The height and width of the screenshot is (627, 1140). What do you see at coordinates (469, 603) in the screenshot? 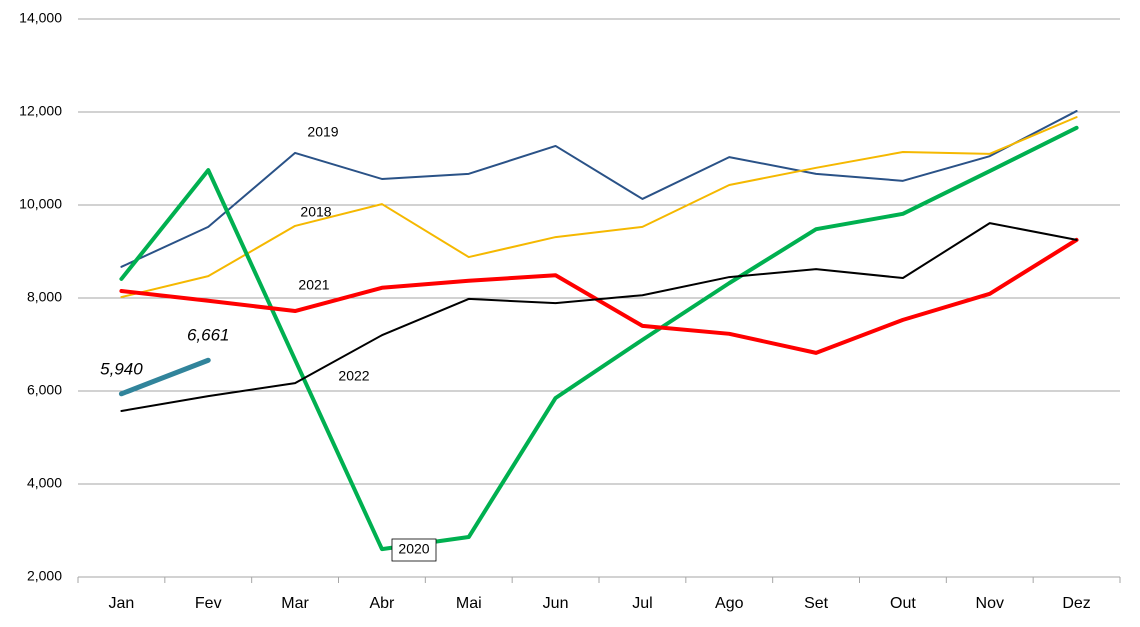
I see `x-tick-label: Mai` at bounding box center [469, 603].